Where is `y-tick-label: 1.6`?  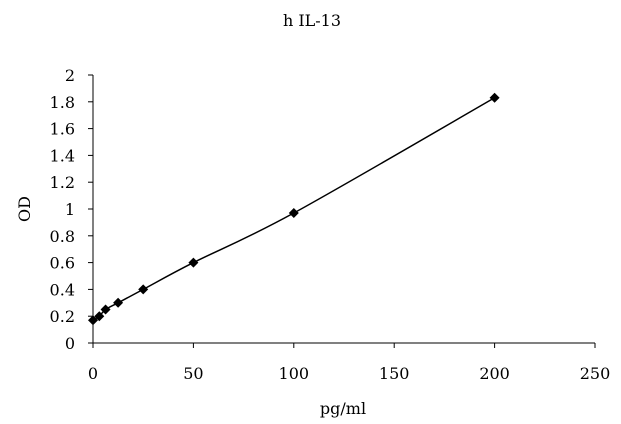 y-tick-label: 1.6 is located at coordinates (62, 129).